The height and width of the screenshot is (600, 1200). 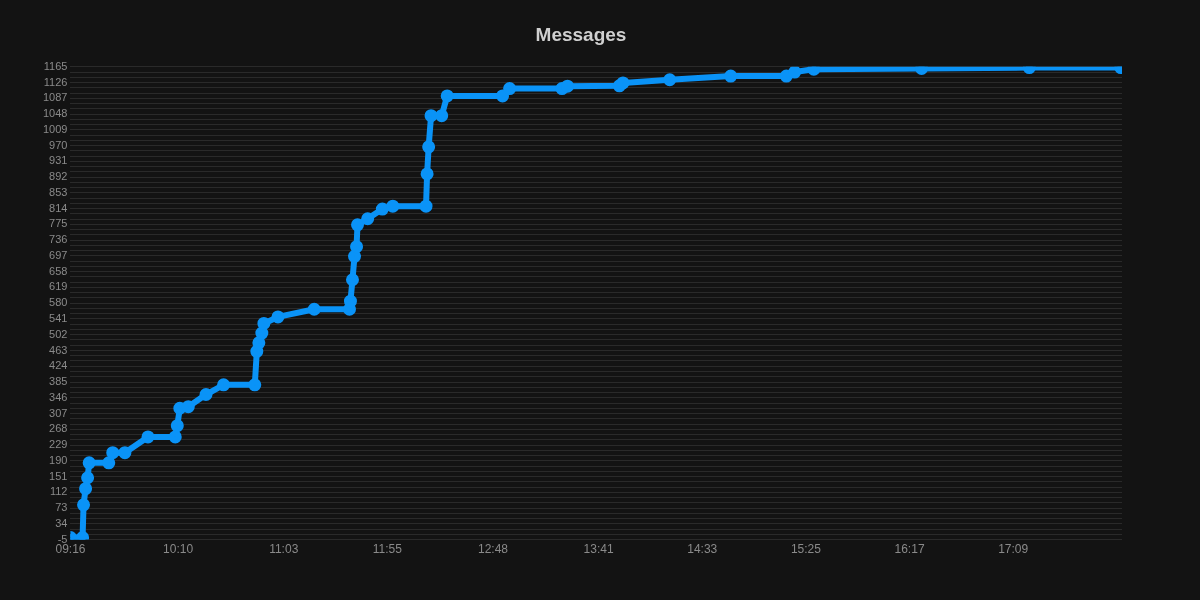 What do you see at coordinates (61, 507) in the screenshot?
I see `y-tick-label: 73` at bounding box center [61, 507].